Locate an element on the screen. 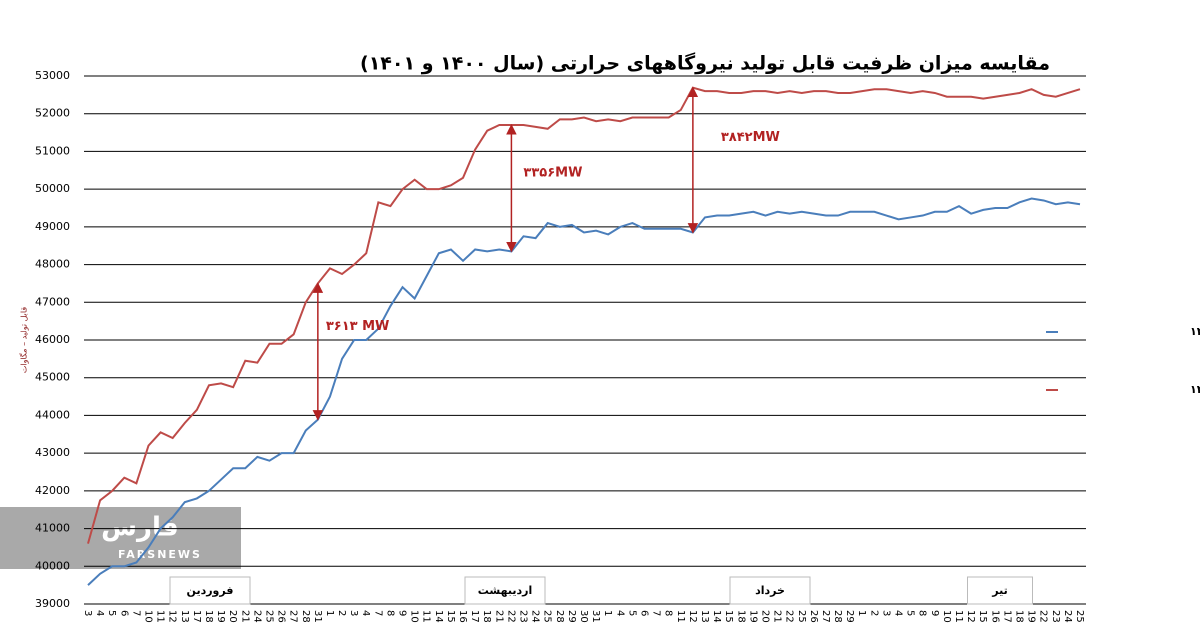 The image size is (1200, 641). y-tick-label: 48000 is located at coordinates (52, 264).